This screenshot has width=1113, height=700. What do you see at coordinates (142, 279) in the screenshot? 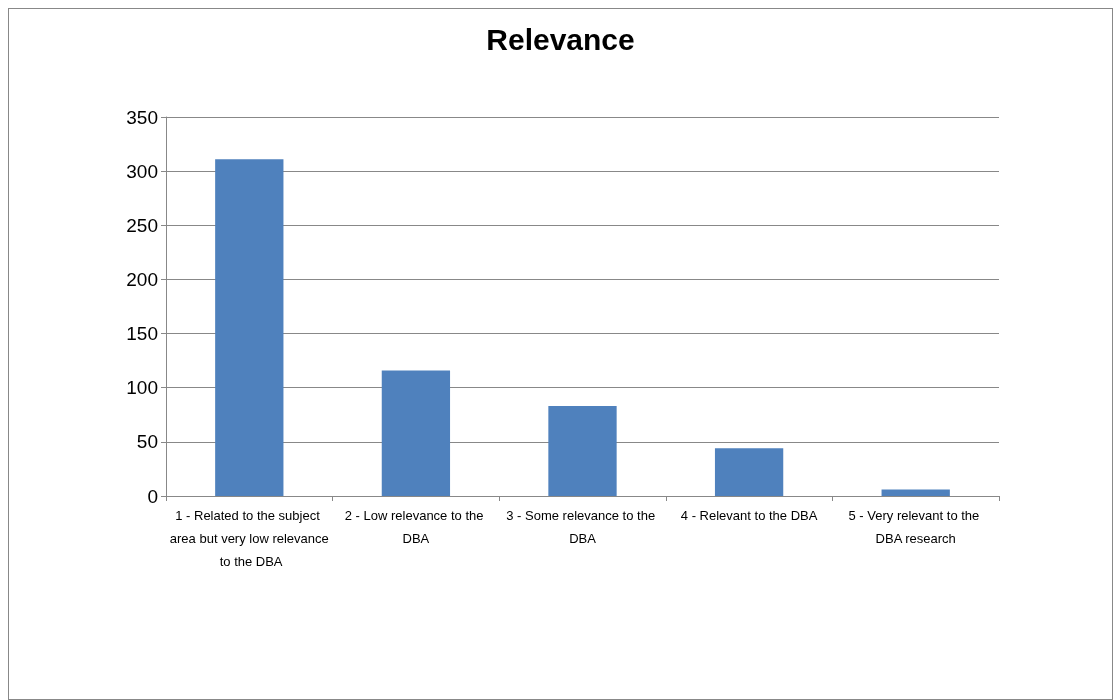
I see `y-tick-label: 200` at bounding box center [142, 279].